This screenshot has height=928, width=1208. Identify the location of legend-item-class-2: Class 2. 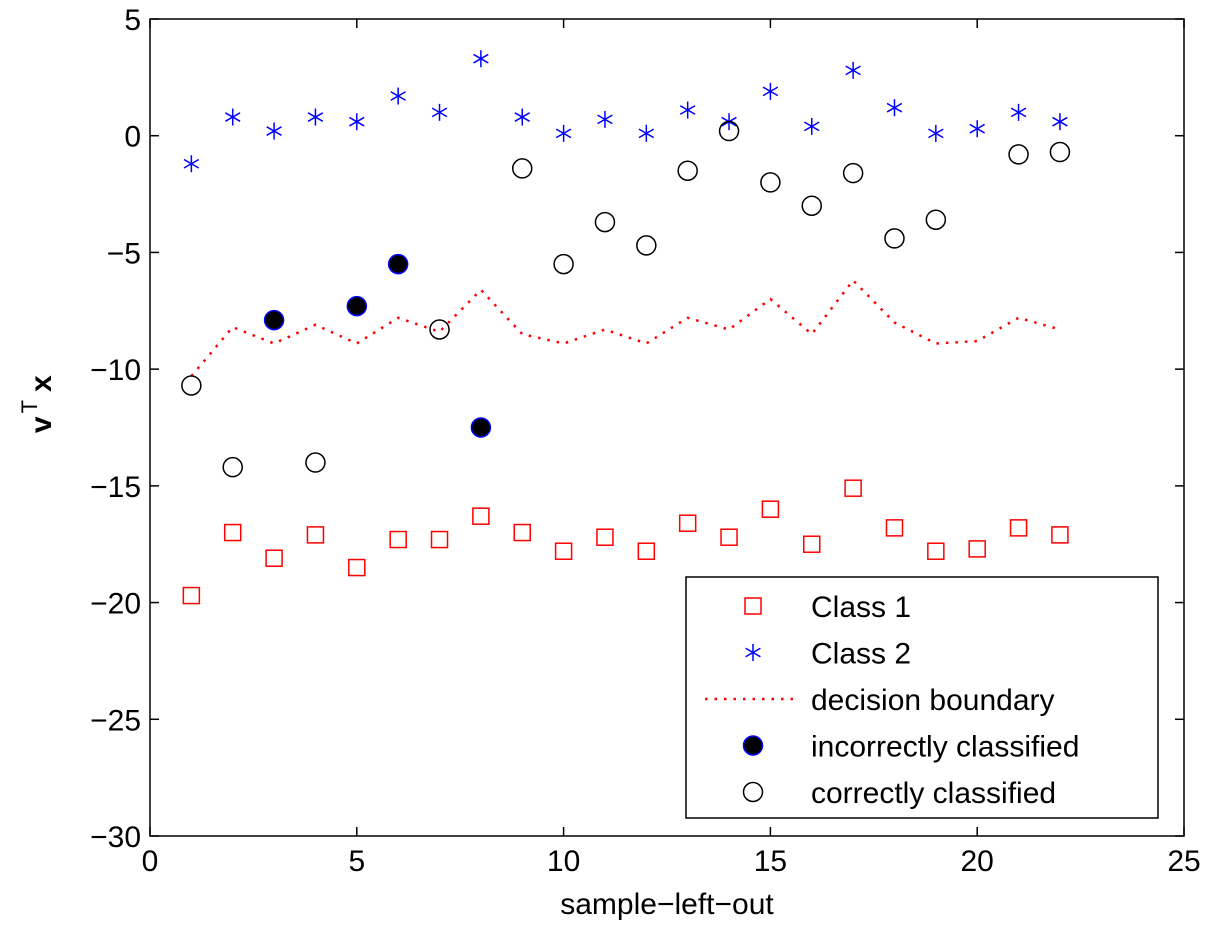
(828, 654).